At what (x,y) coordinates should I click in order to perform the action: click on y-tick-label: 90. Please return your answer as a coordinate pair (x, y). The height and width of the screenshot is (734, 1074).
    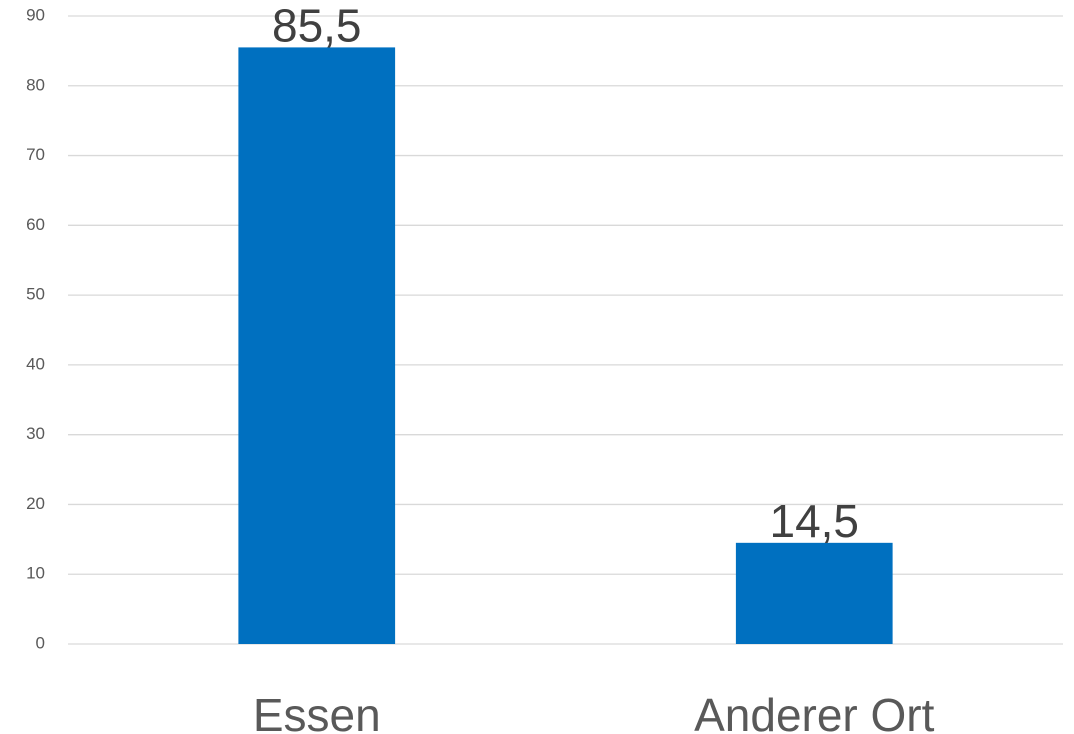
    Looking at the image, I should click on (35, 14).